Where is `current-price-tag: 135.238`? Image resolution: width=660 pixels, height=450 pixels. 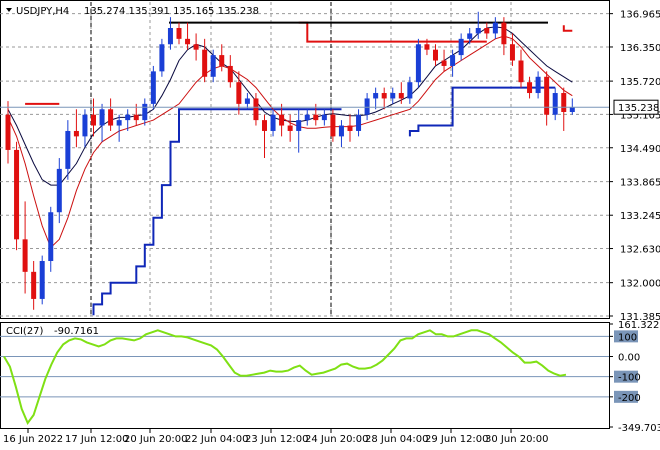
current-price-tag: 135.238 is located at coordinates (636, 107).